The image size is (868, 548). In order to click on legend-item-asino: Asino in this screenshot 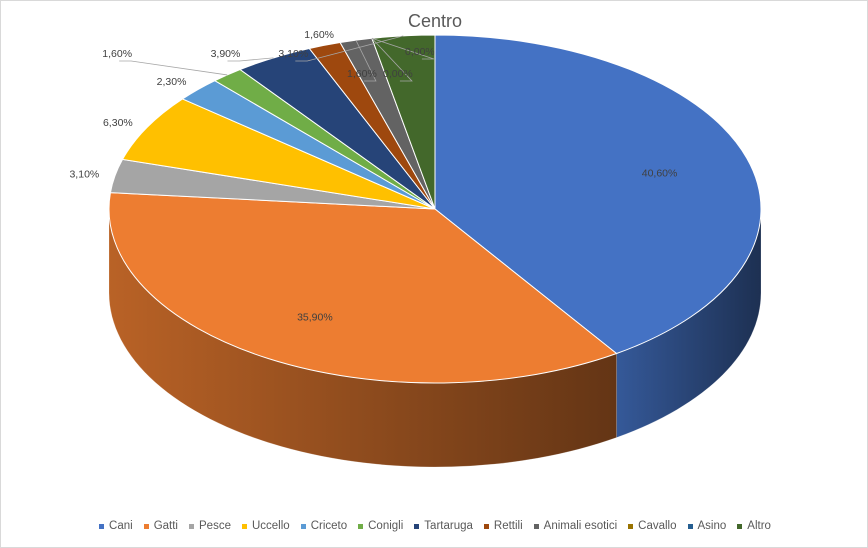, I will do `click(707, 526)`.